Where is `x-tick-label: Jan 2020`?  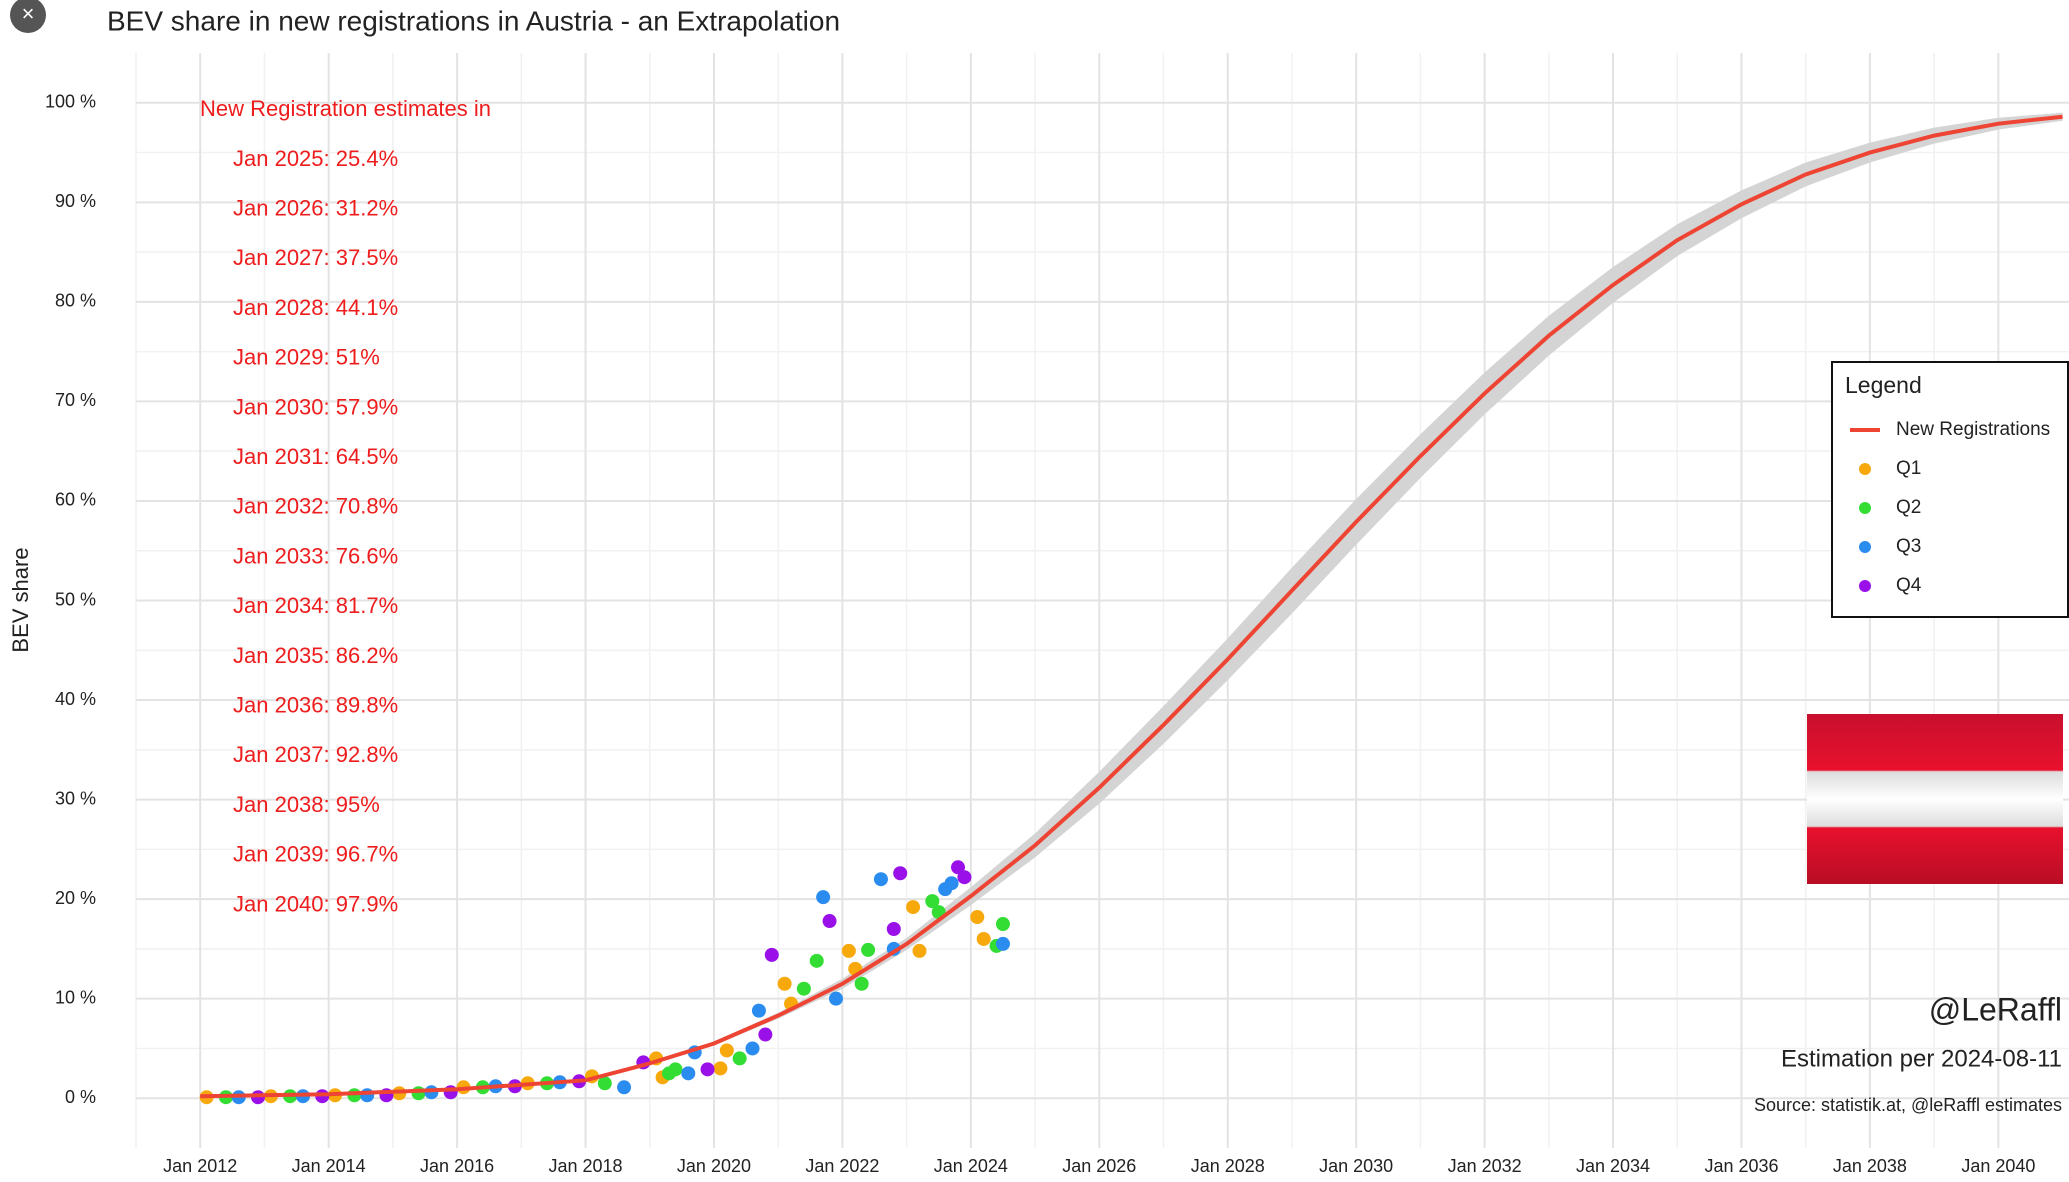 x-tick-label: Jan 2020 is located at coordinates (714, 1166).